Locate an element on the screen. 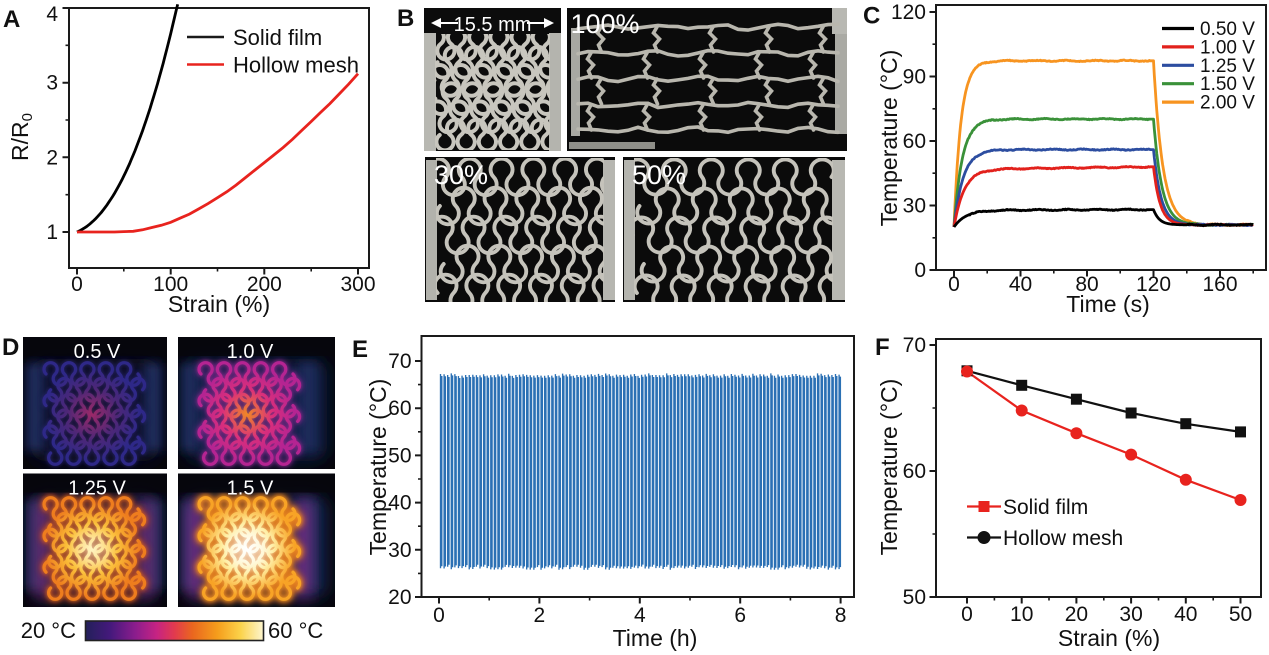 The width and height of the screenshot is (1269, 655). svg-text: 300 is located at coordinates (357, 284).